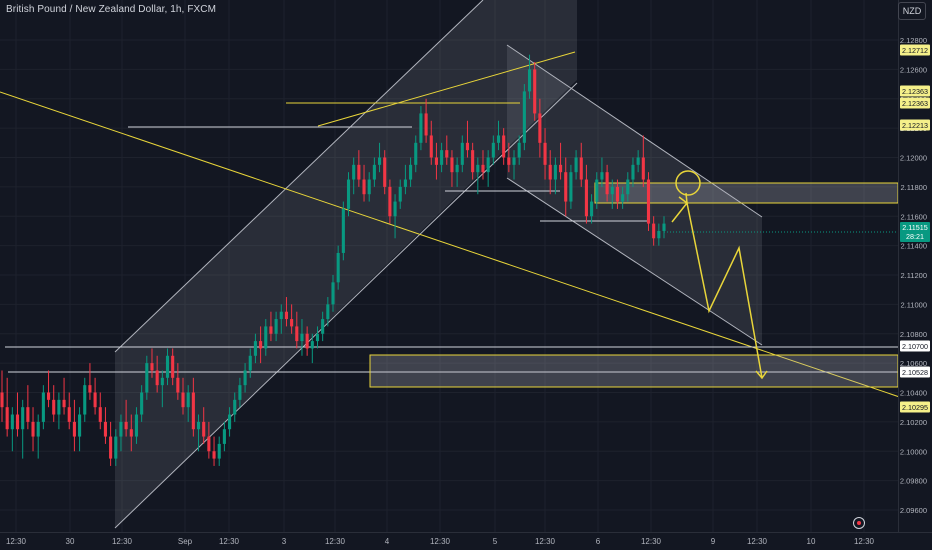  I want to click on descending-channel, so click(634, 195).